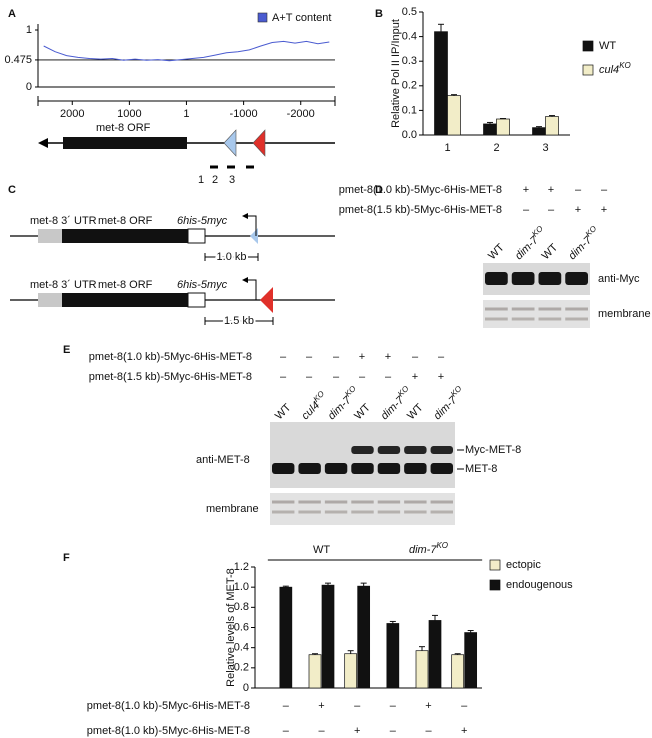 The height and width of the screenshot is (738, 652). What do you see at coordinates (241, 567) in the screenshot?
I see `y-tick-label: 1.2` at bounding box center [241, 567].